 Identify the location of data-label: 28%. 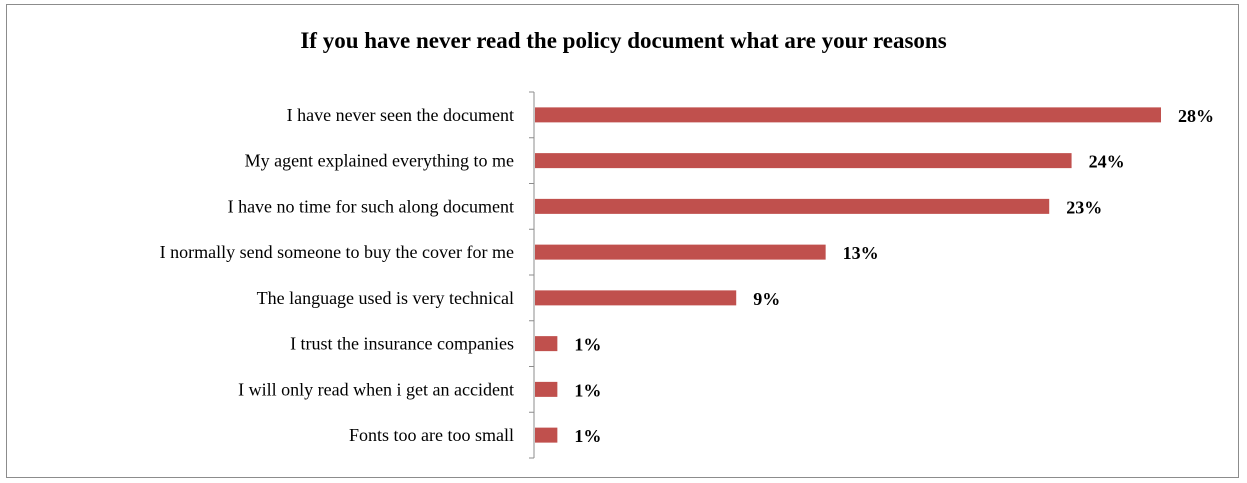
(1196, 116).